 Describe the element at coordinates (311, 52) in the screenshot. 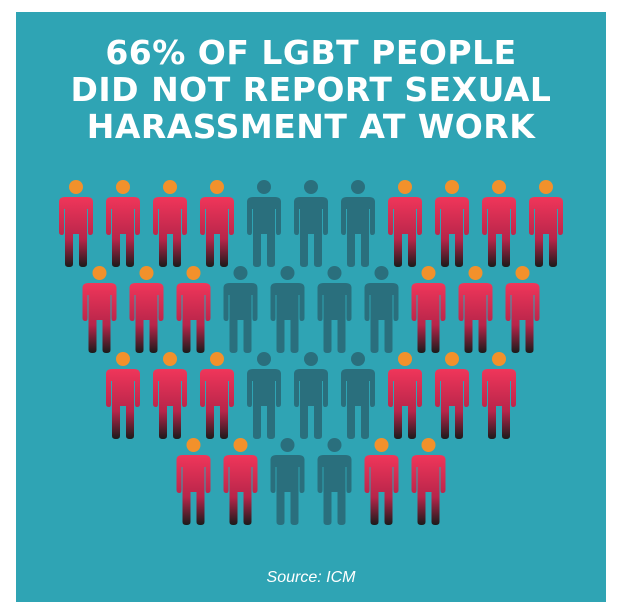

I see `title-line-1: 66% OF LGBT PEOPLE` at that location.